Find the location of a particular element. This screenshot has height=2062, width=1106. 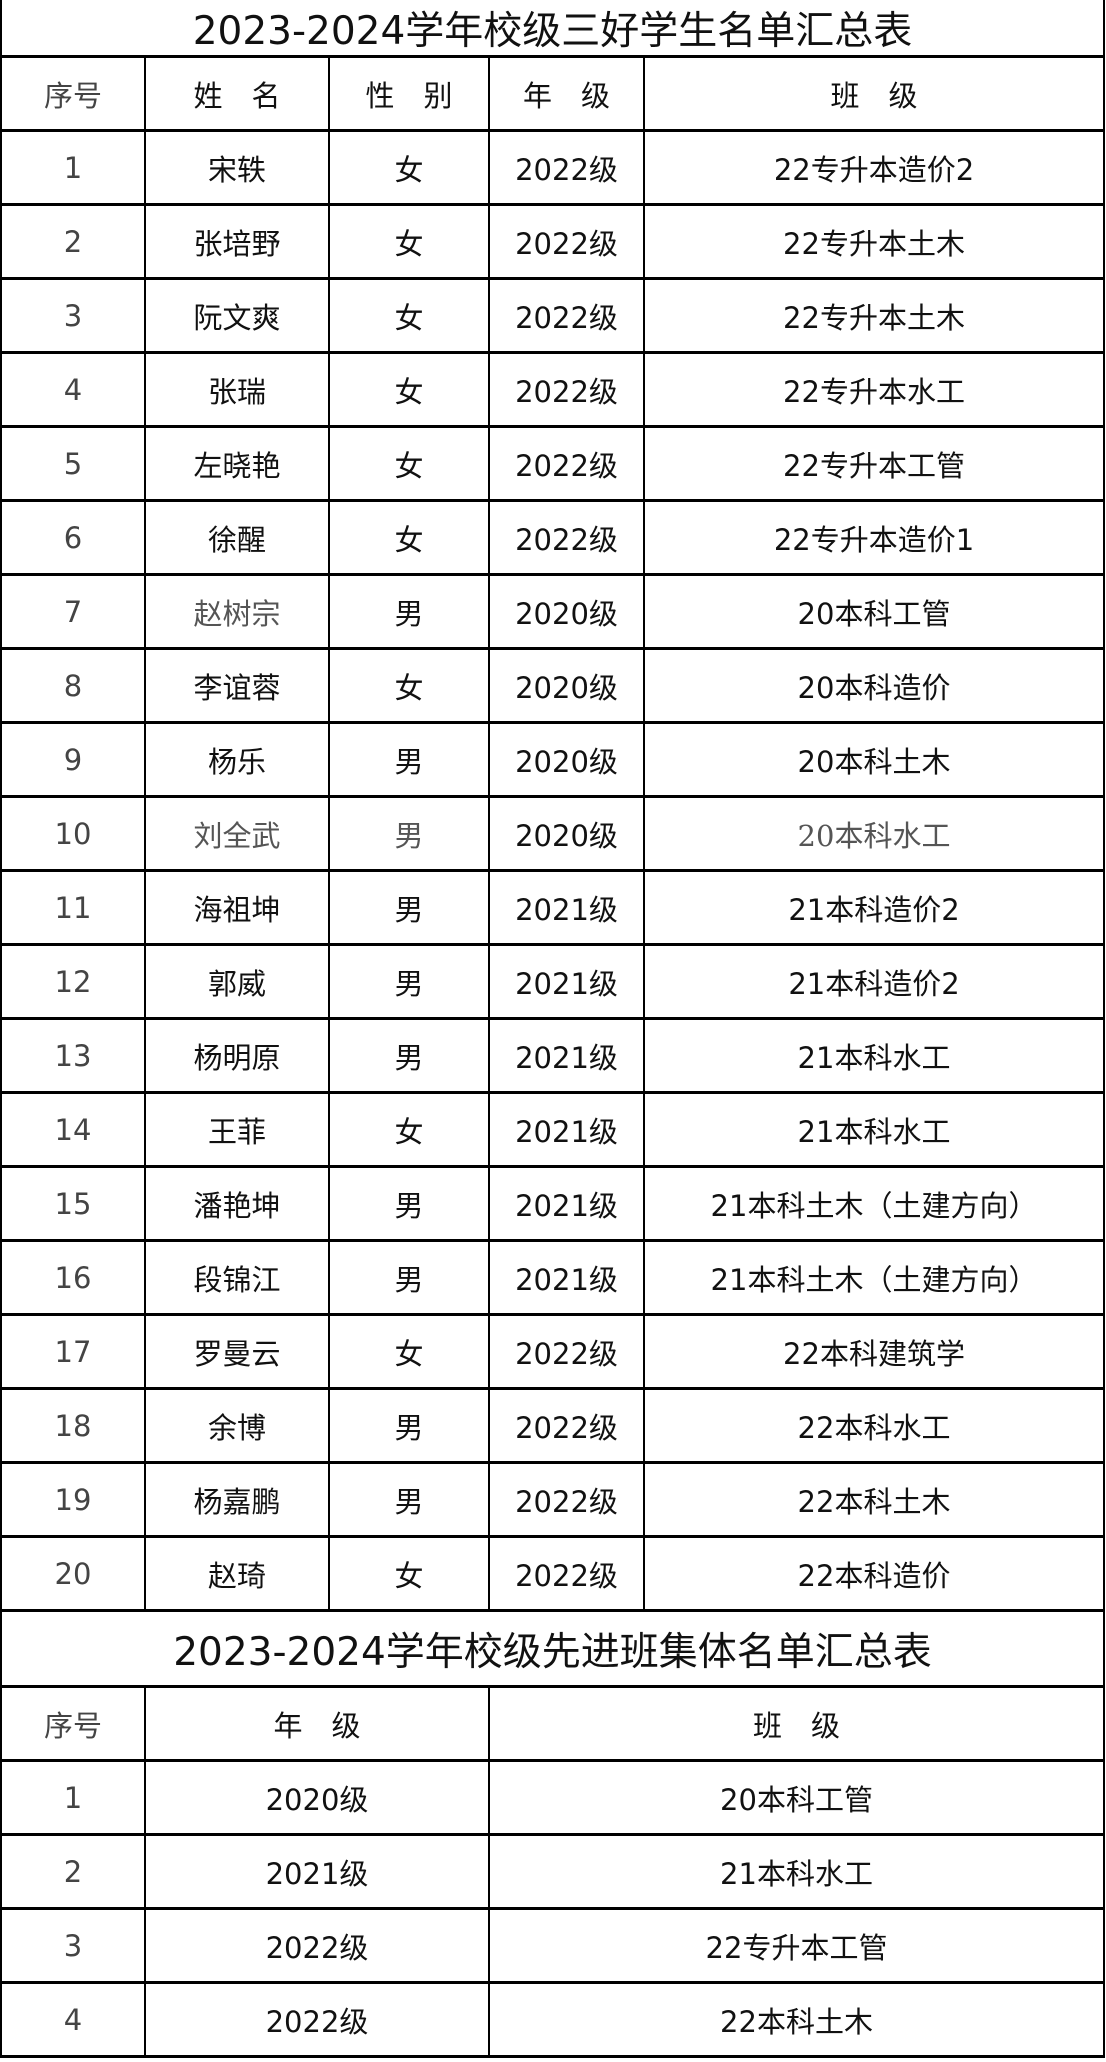

name-cell: 张培野 is located at coordinates (238, 241).